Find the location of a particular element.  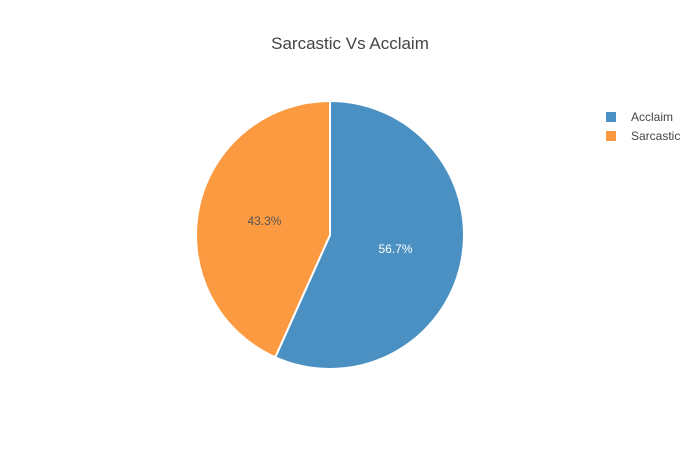

legend-item-sarcastic: Sarcastic is located at coordinates (643, 135).